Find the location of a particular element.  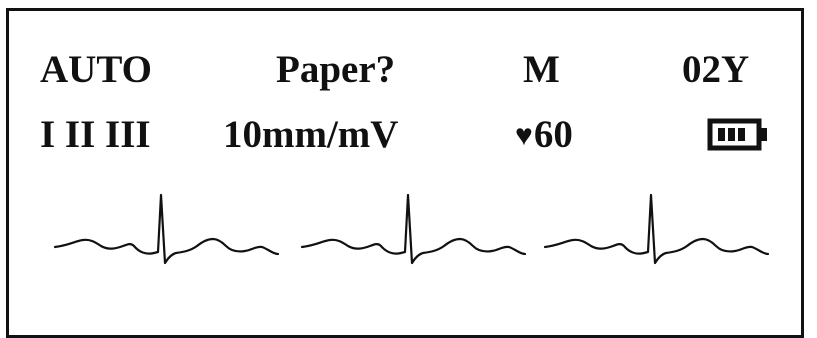

gain-setting: 10mm/mV is located at coordinates (311, 134).